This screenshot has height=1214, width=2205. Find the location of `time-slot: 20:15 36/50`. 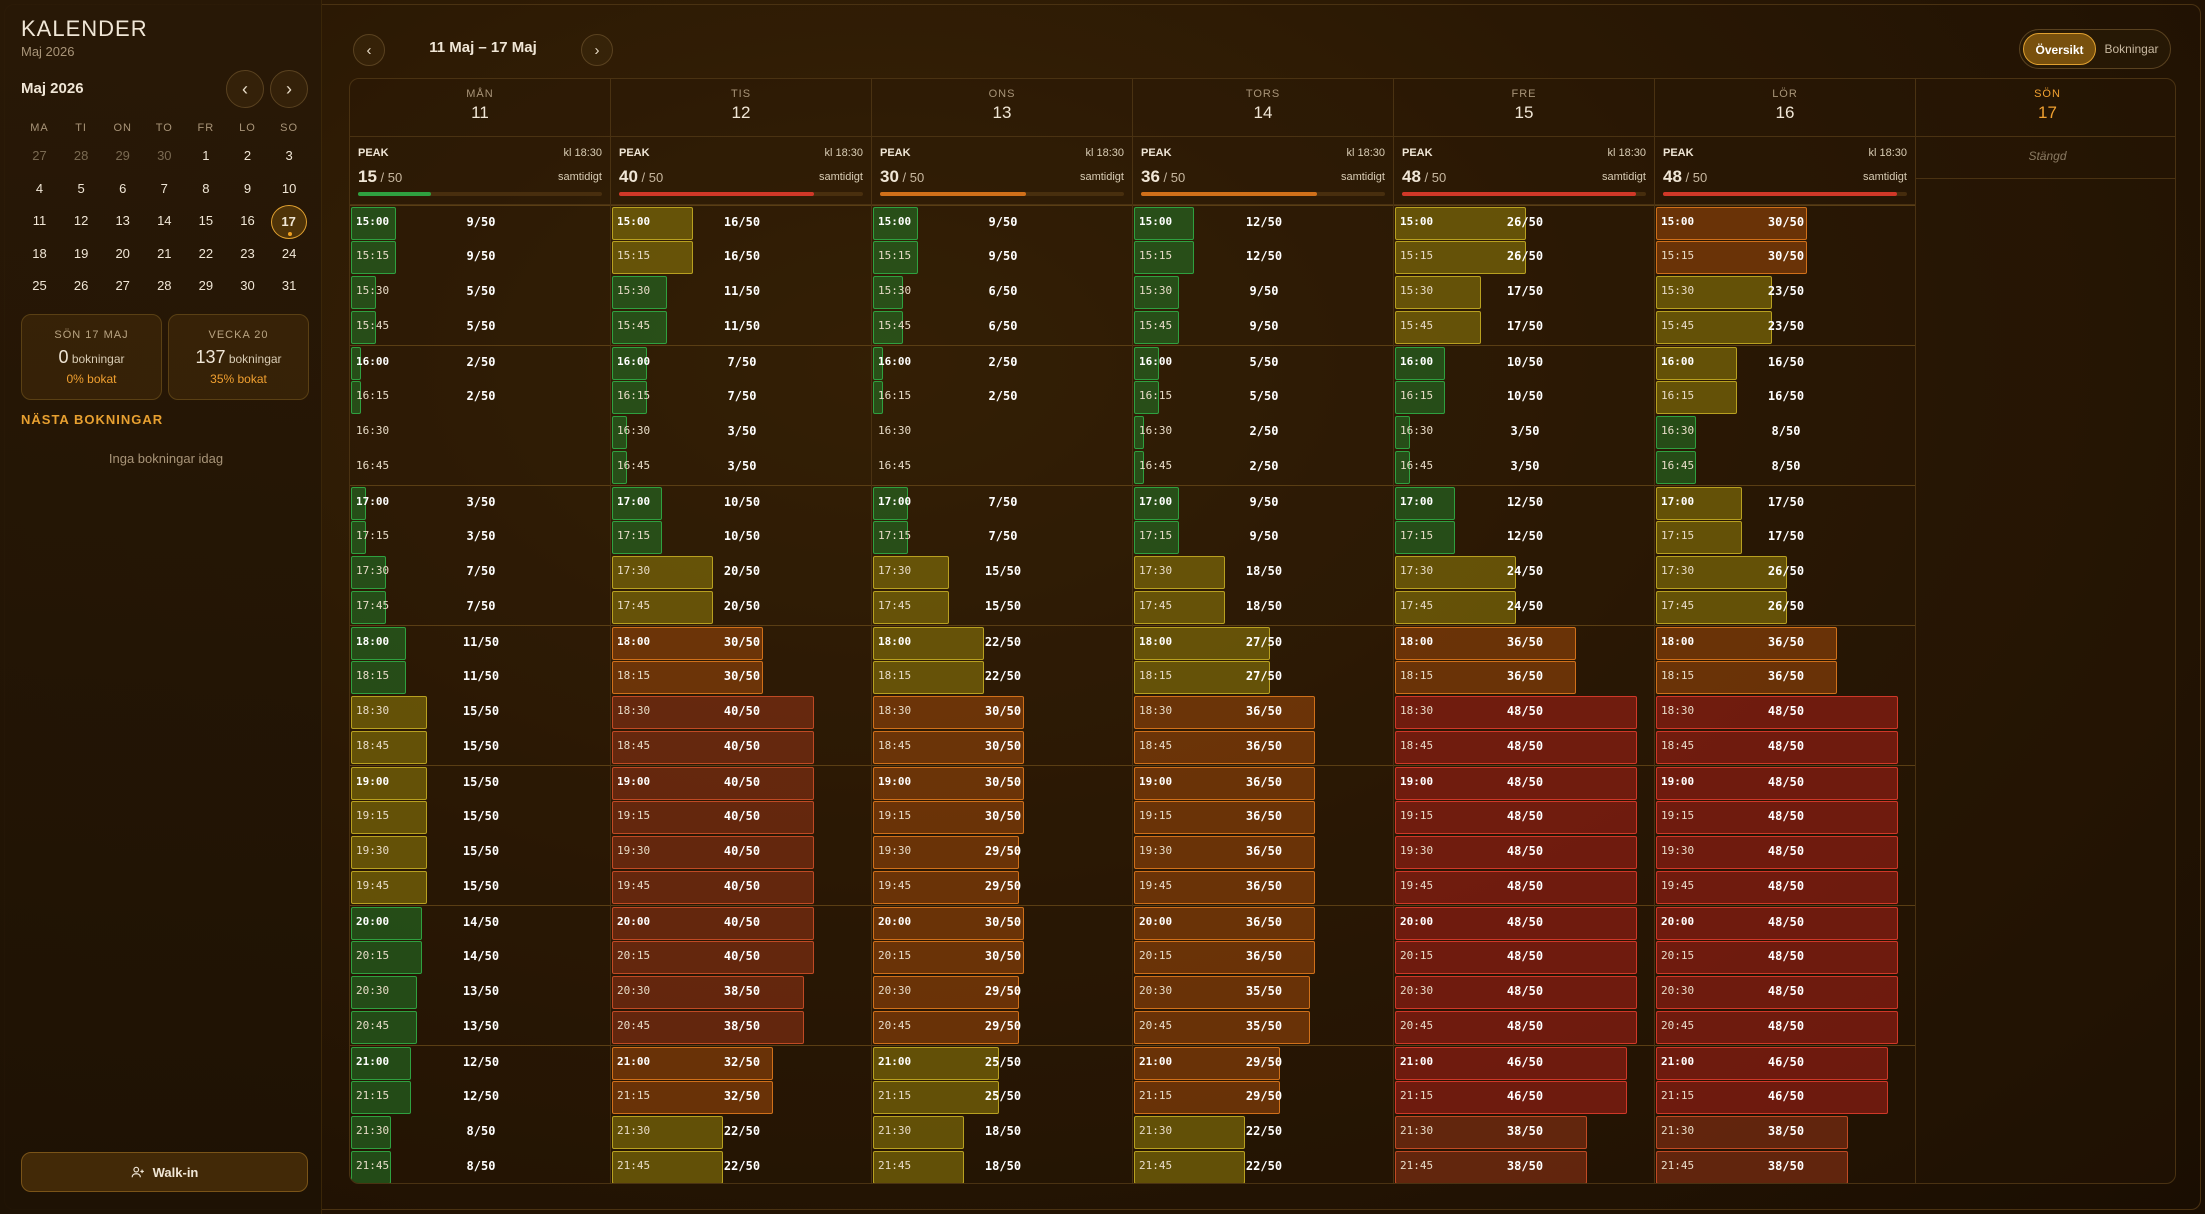

time-slot: 20:15 36/50 is located at coordinates (1263, 957).